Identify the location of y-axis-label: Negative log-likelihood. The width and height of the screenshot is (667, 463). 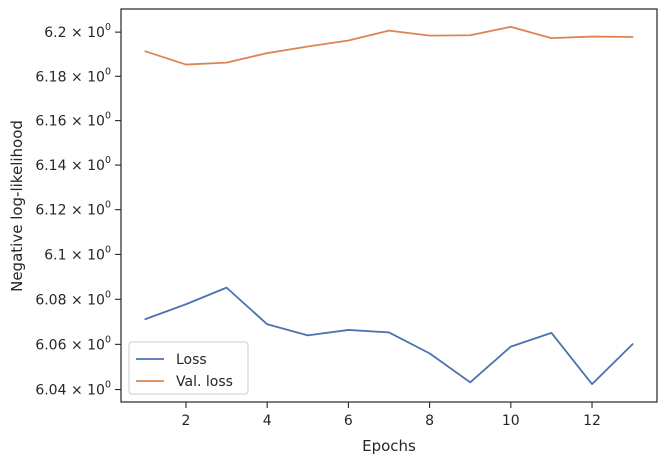
(17, 206).